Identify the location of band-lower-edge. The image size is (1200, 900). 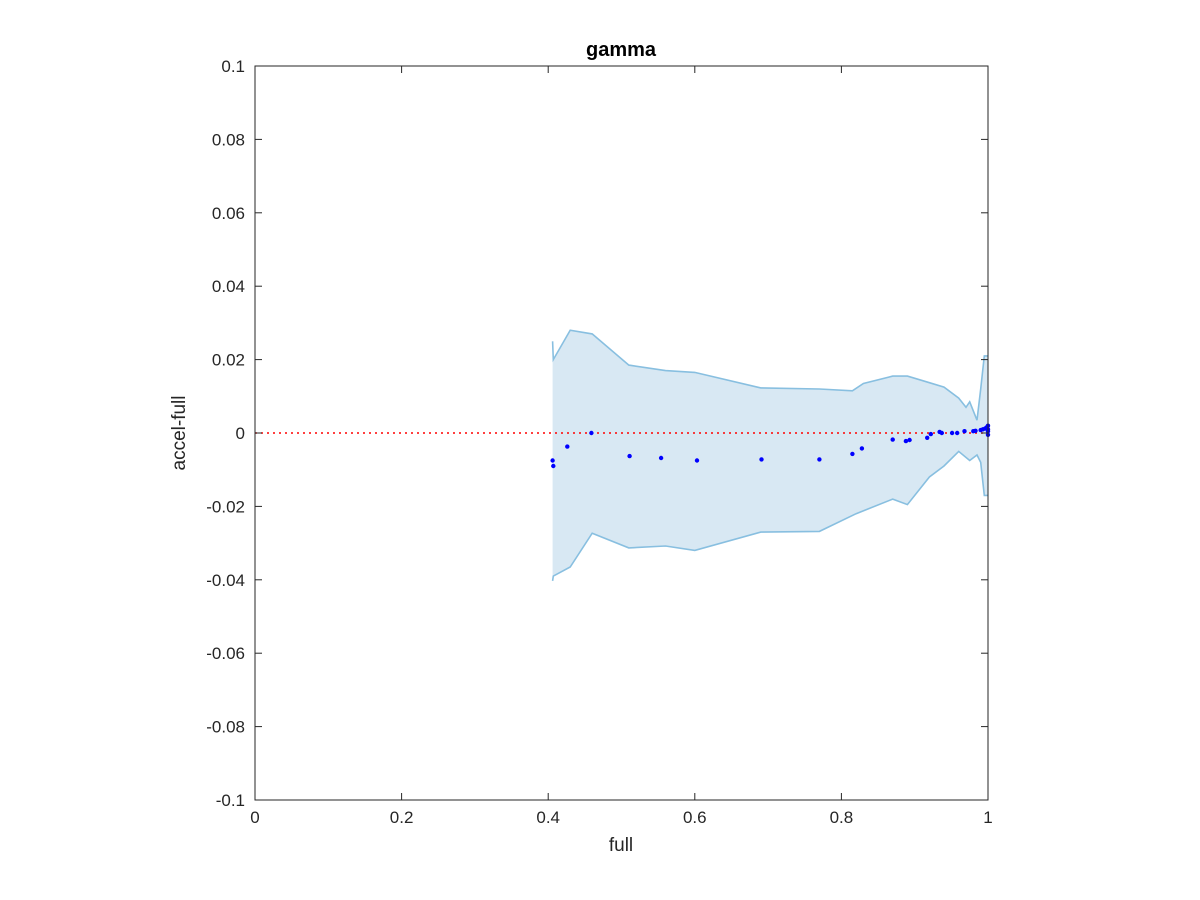
(769, 516).